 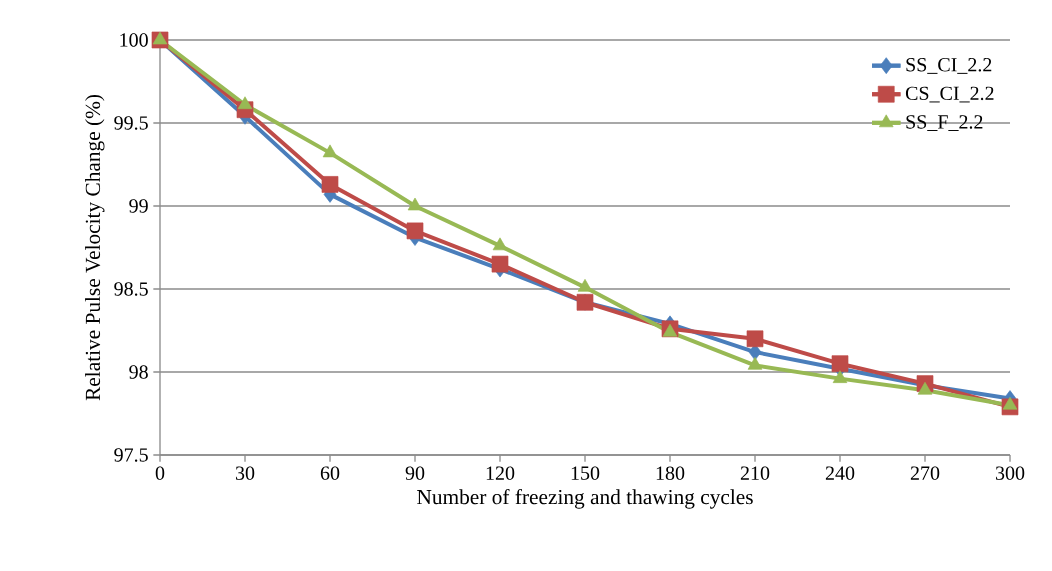 I want to click on x-tick-label: 300, so click(x=1010, y=473).